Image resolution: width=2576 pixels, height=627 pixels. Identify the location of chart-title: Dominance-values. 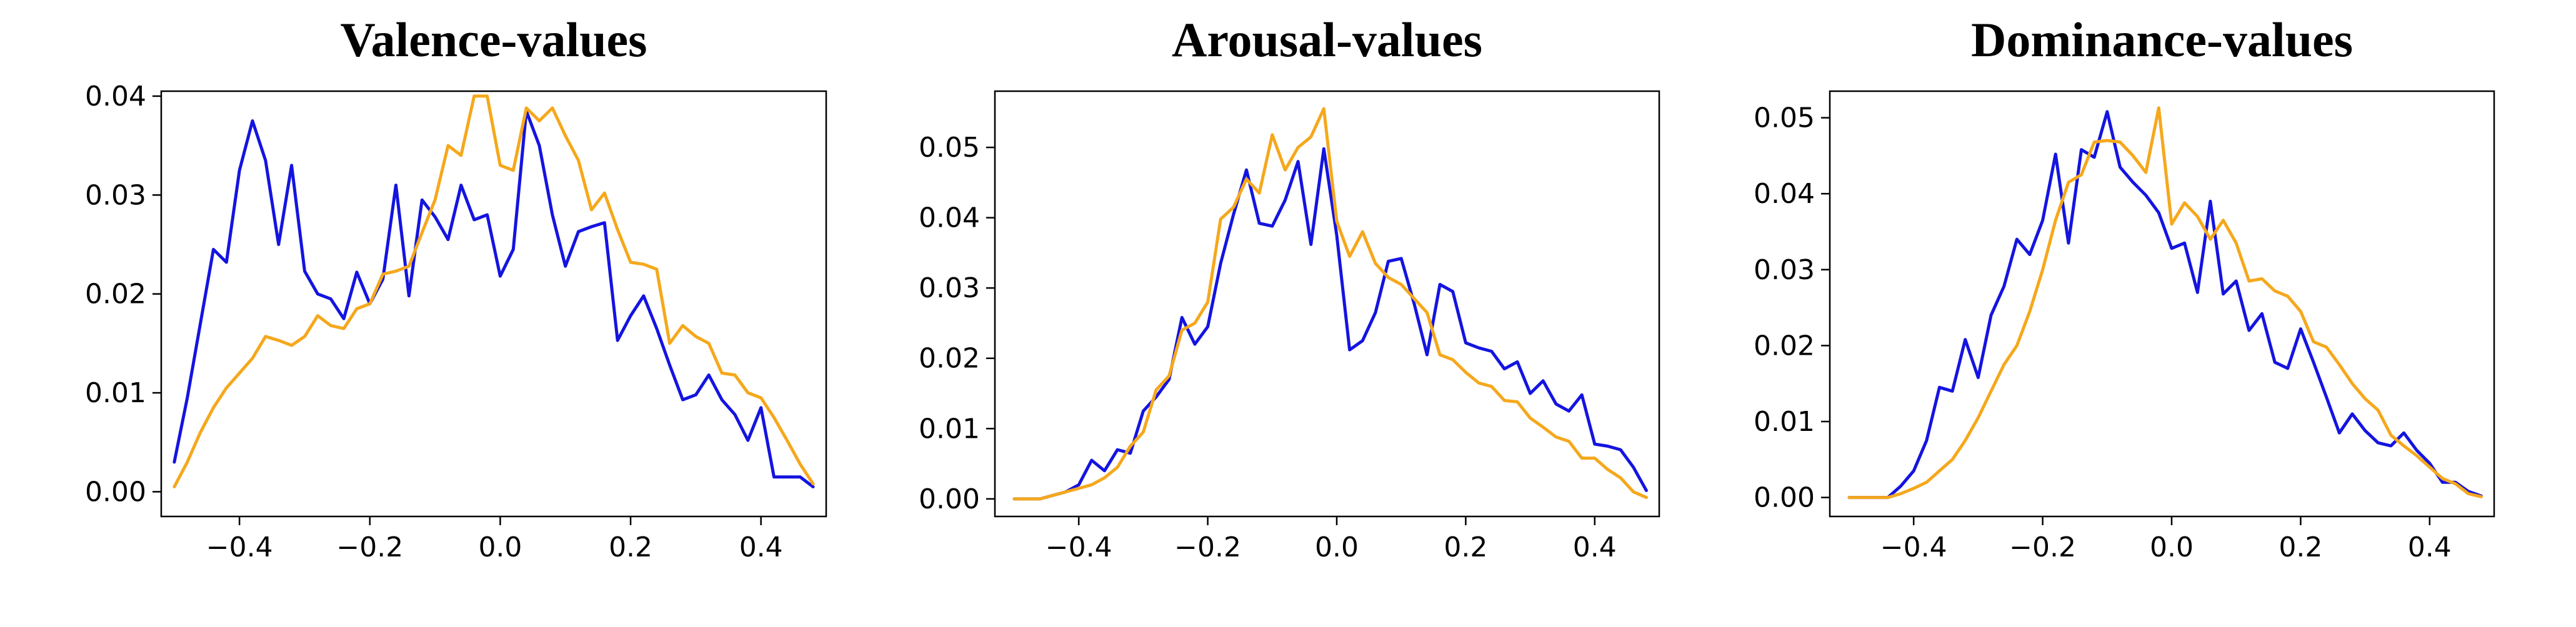
(2162, 39).